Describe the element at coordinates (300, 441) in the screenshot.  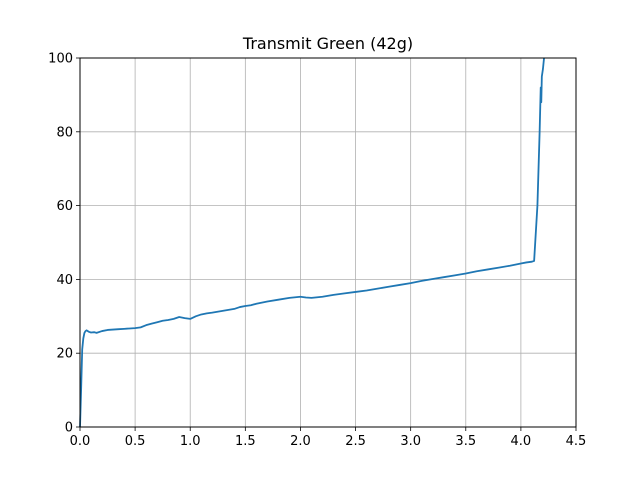
I see `x-tick-label: 2.0` at that location.